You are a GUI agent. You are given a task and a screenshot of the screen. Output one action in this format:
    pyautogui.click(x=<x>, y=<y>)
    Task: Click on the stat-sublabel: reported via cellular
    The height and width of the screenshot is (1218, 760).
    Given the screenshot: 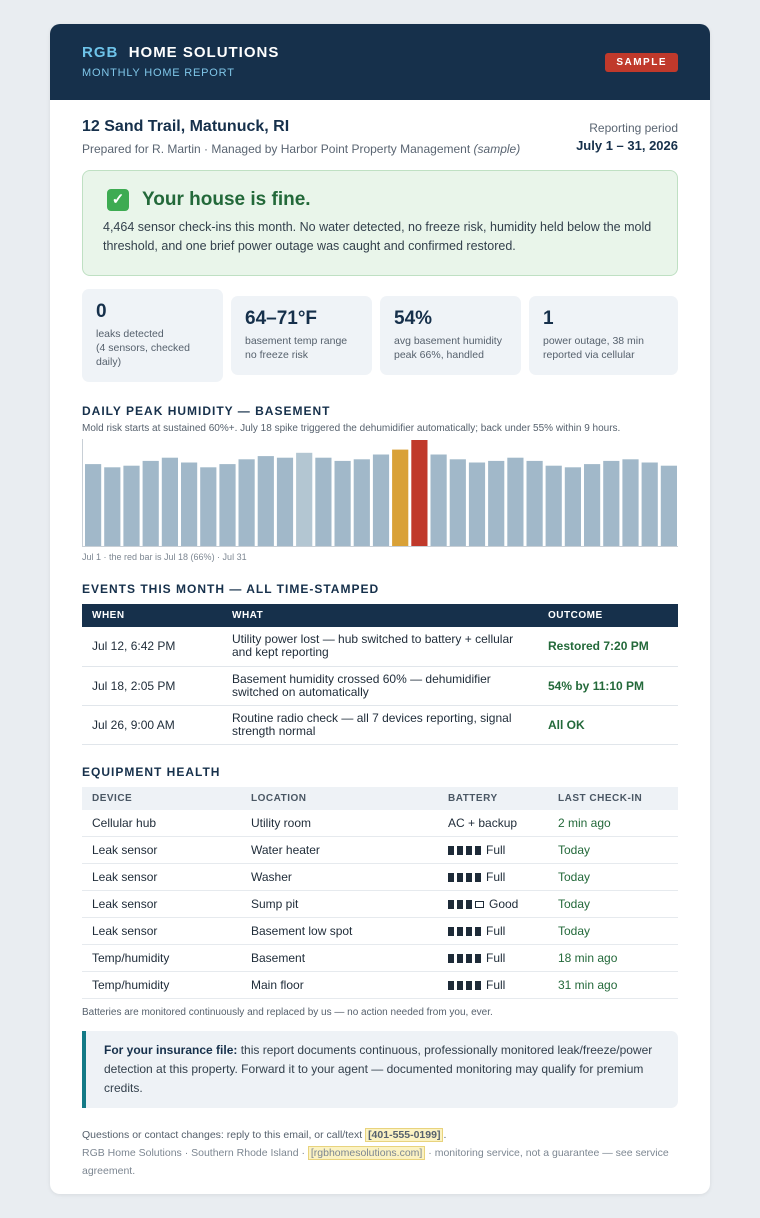 What is the action you would take?
    pyautogui.click(x=589, y=355)
    